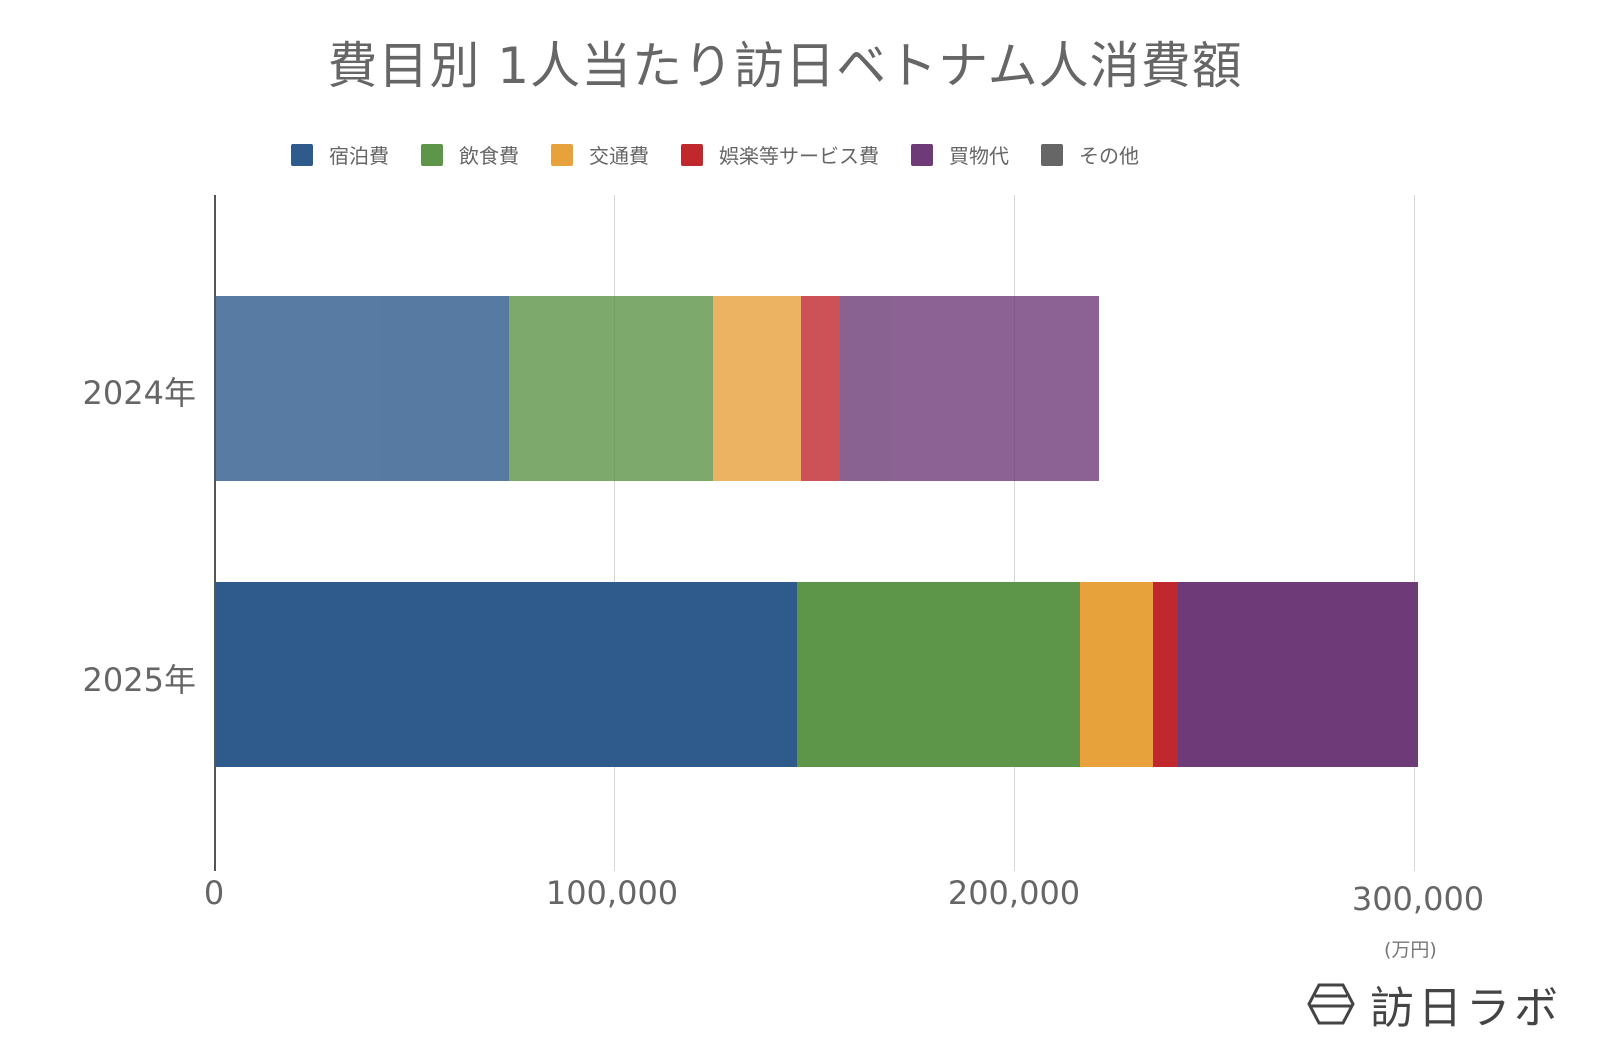 The height and width of the screenshot is (1048, 1600). I want to click on segment-accommodation-2025, so click(505, 674).